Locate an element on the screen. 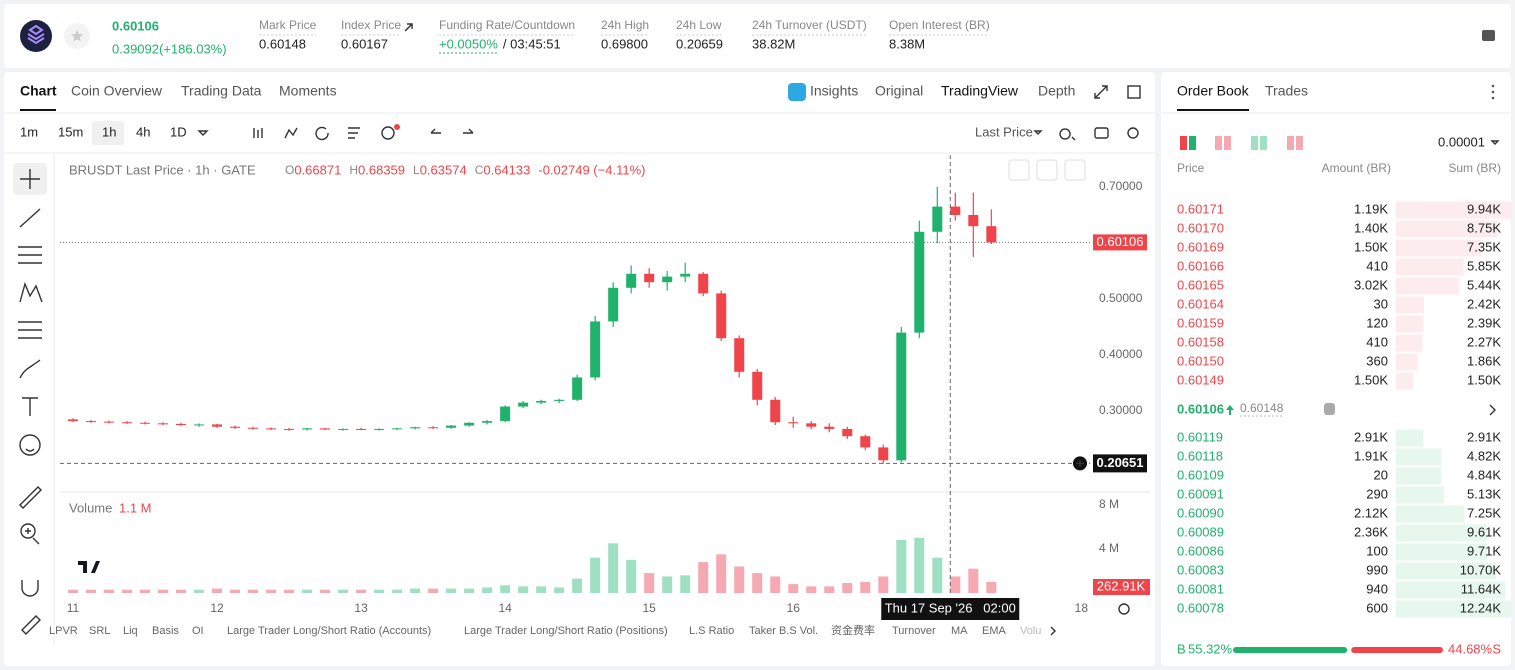 The width and height of the screenshot is (1515, 670). interval-button: 15m is located at coordinates (70, 131).